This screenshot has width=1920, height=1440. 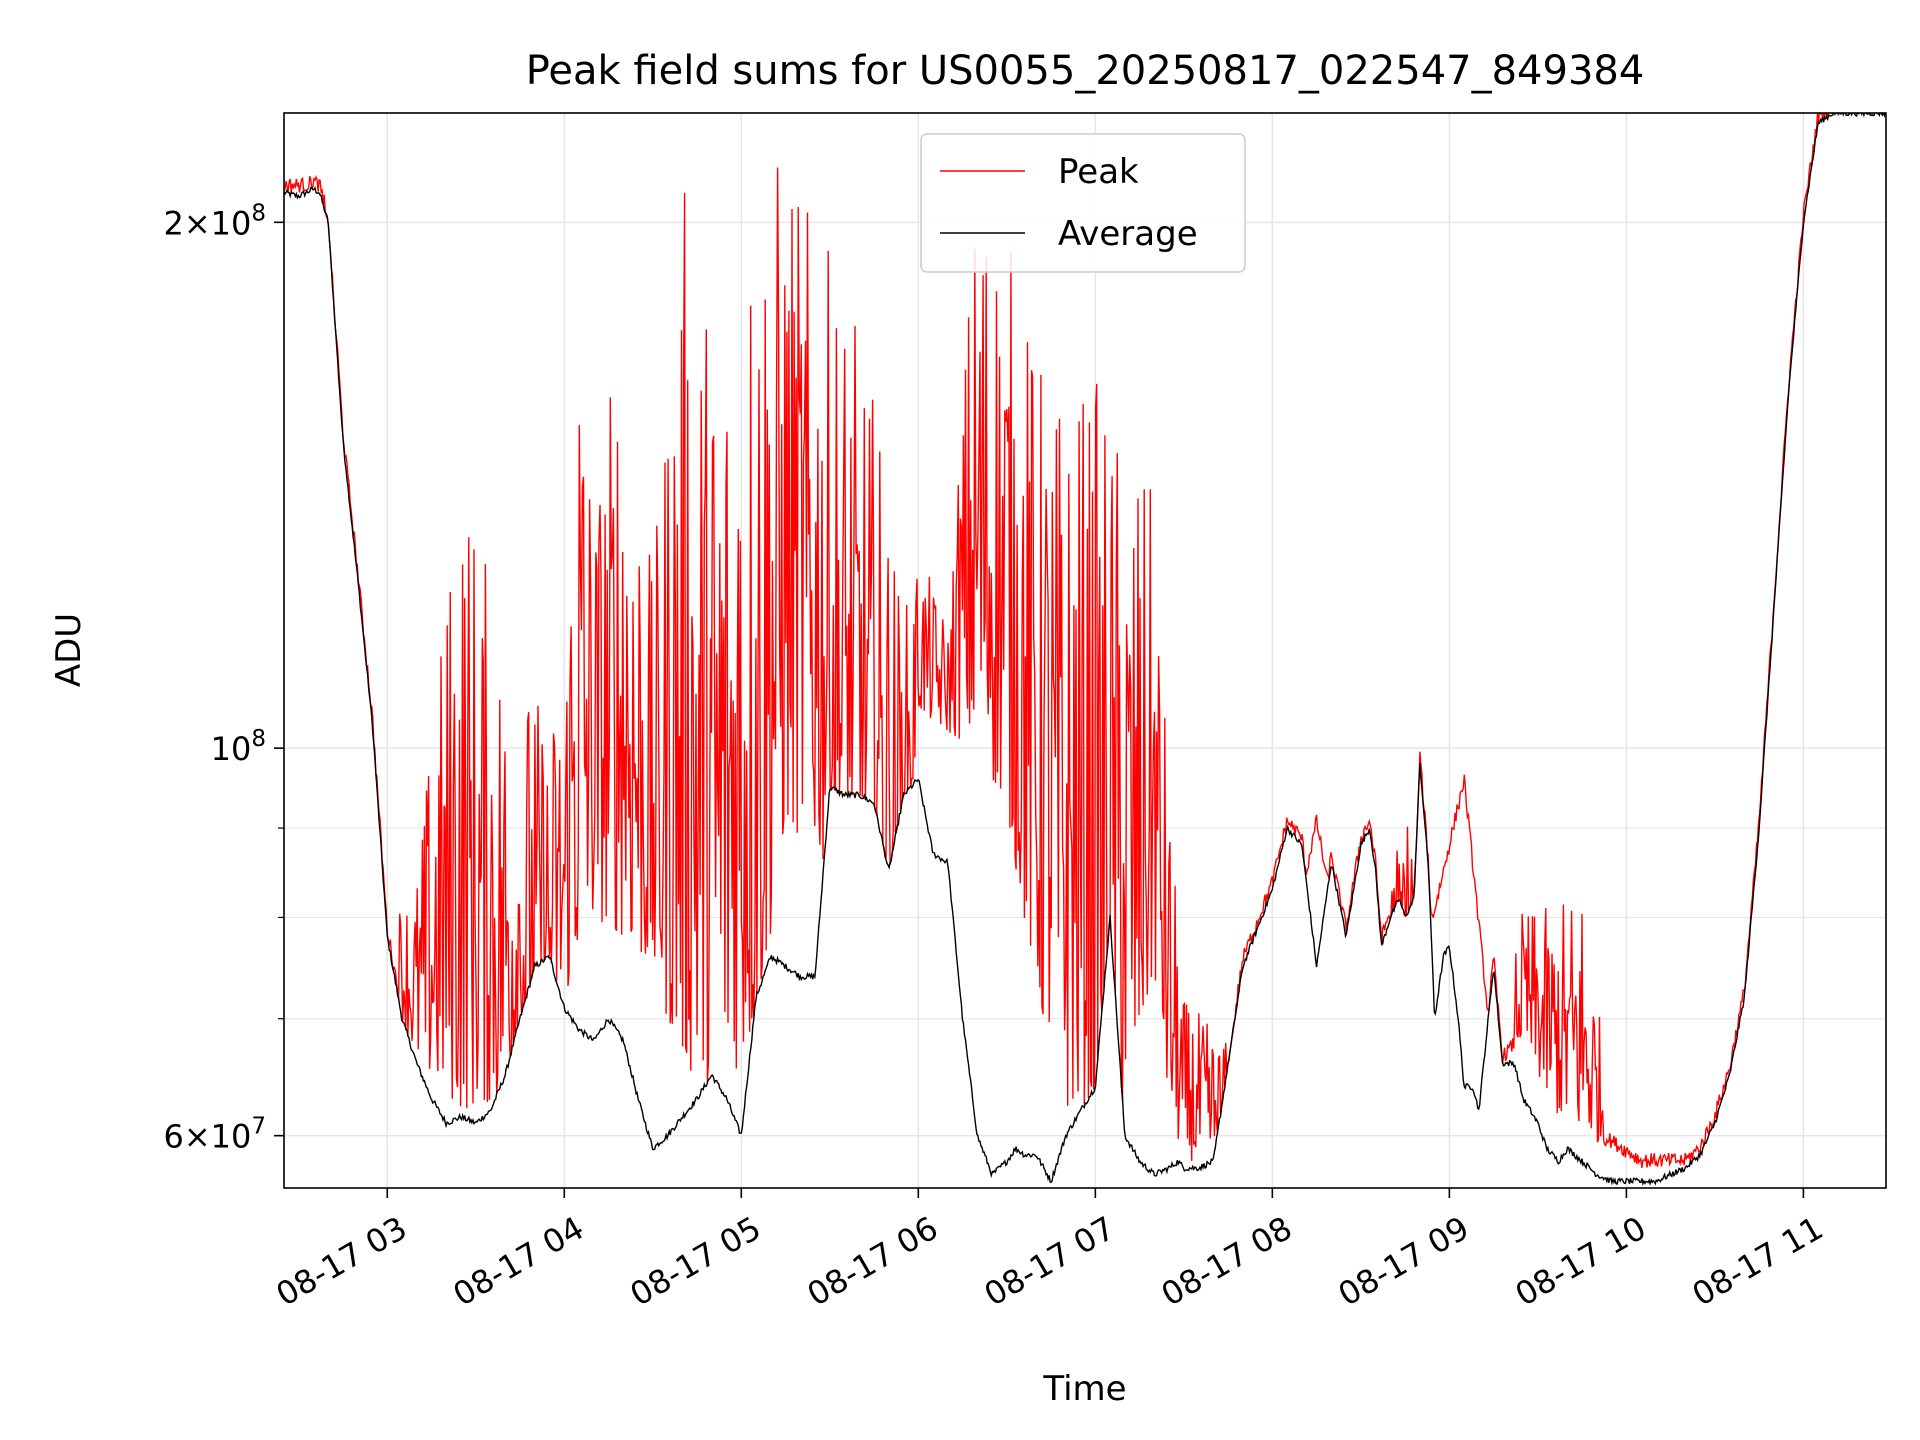 I want to click on x-axis-label: Time, so click(x=1084, y=1389).